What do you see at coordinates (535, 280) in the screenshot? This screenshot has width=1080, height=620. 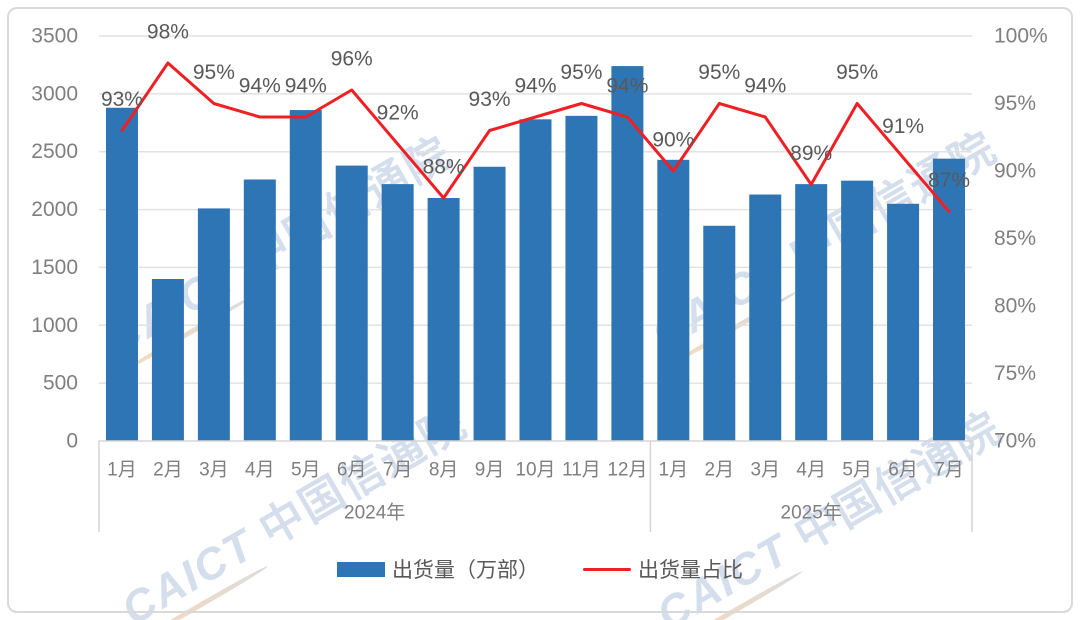 I see `bar-10月-2024年` at bounding box center [535, 280].